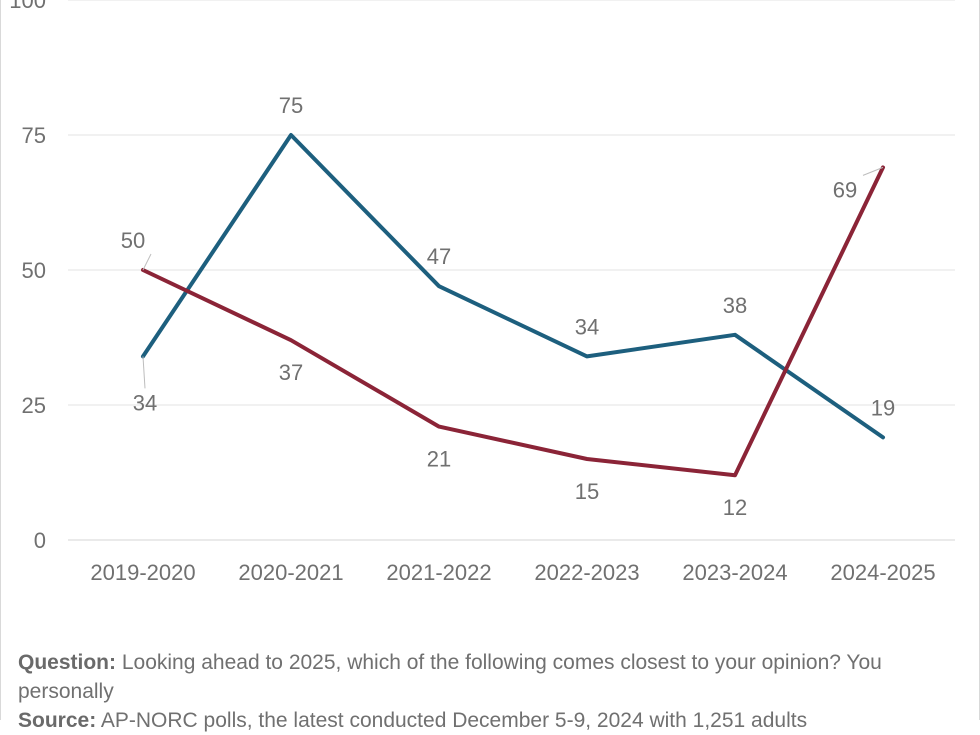 This screenshot has height=735, width=980. What do you see at coordinates (439, 256) in the screenshot?
I see `series-1-label-2021-2022: 47` at bounding box center [439, 256].